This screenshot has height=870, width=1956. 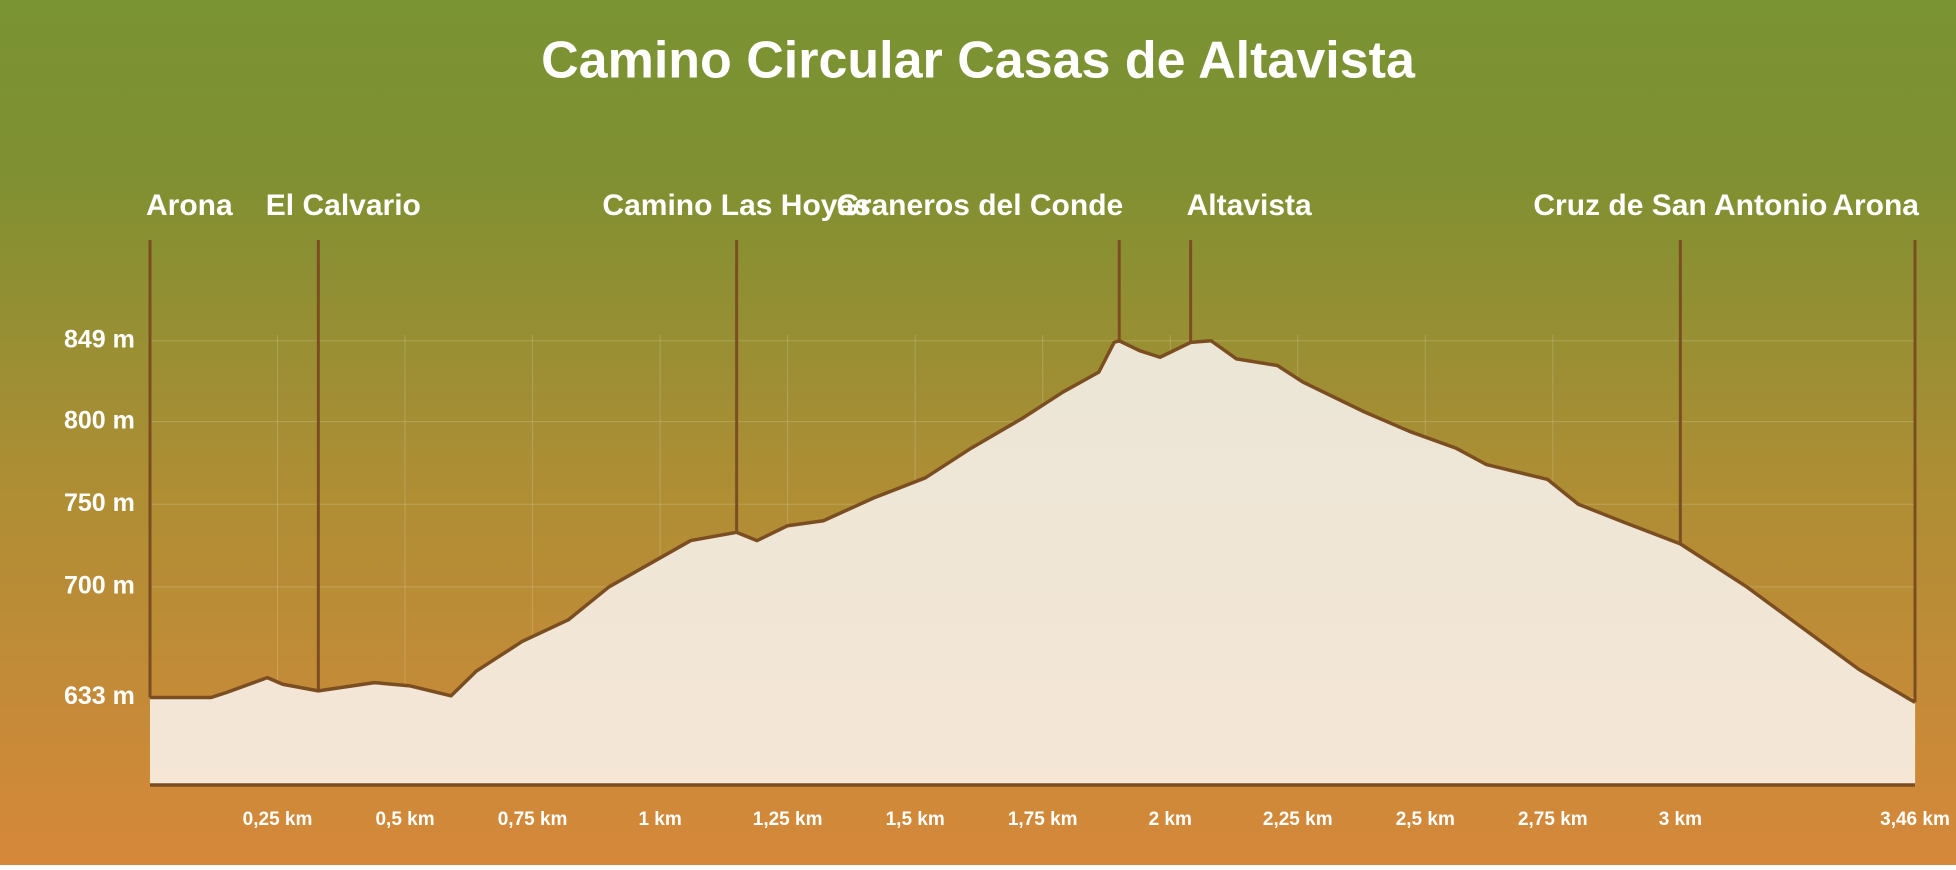 What do you see at coordinates (788, 819) in the screenshot?
I see `x-tick-label: 1,25 km` at bounding box center [788, 819].